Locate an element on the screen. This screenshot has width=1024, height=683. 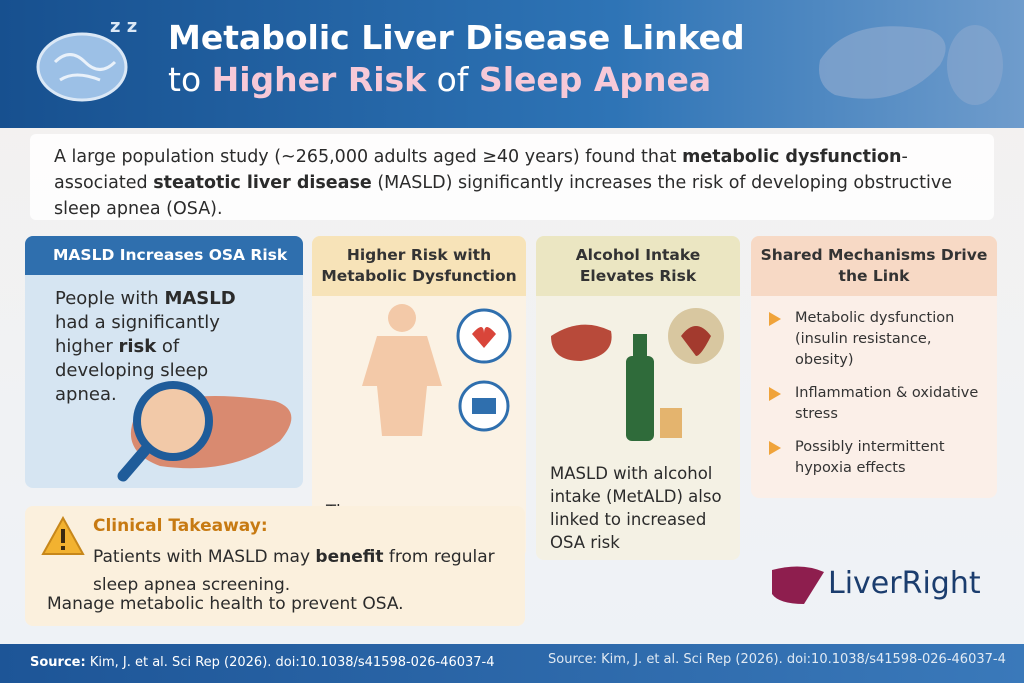
warning-icon is located at coordinates (63, 535).